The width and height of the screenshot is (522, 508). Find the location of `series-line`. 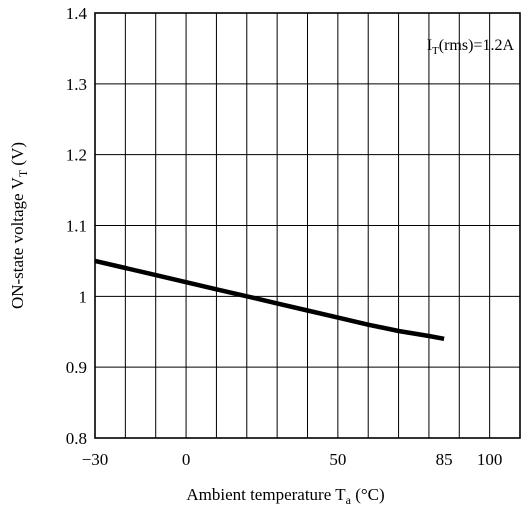

series-line is located at coordinates (269, 300).